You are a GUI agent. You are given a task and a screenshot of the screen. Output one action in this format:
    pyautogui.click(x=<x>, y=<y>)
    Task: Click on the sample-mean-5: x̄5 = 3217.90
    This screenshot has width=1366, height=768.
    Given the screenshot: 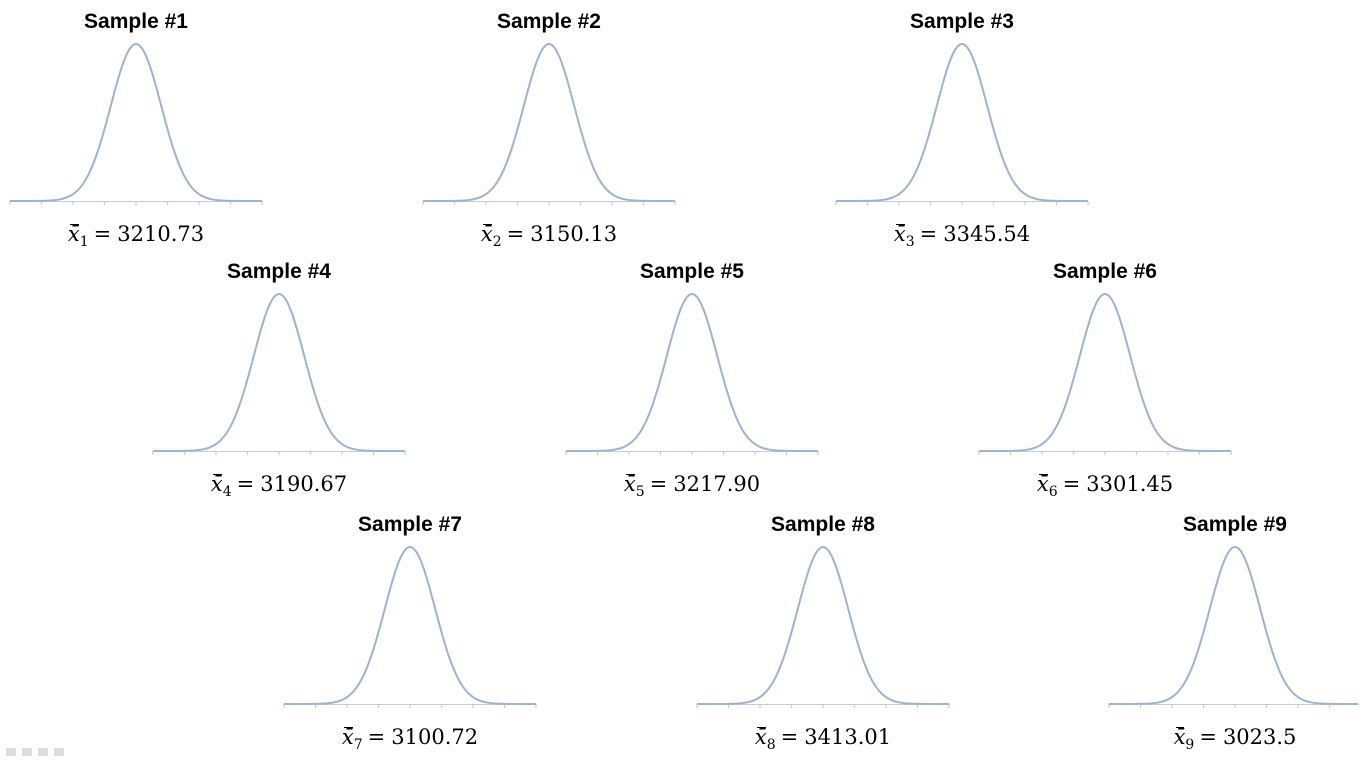 What is the action you would take?
    pyautogui.click(x=692, y=485)
    